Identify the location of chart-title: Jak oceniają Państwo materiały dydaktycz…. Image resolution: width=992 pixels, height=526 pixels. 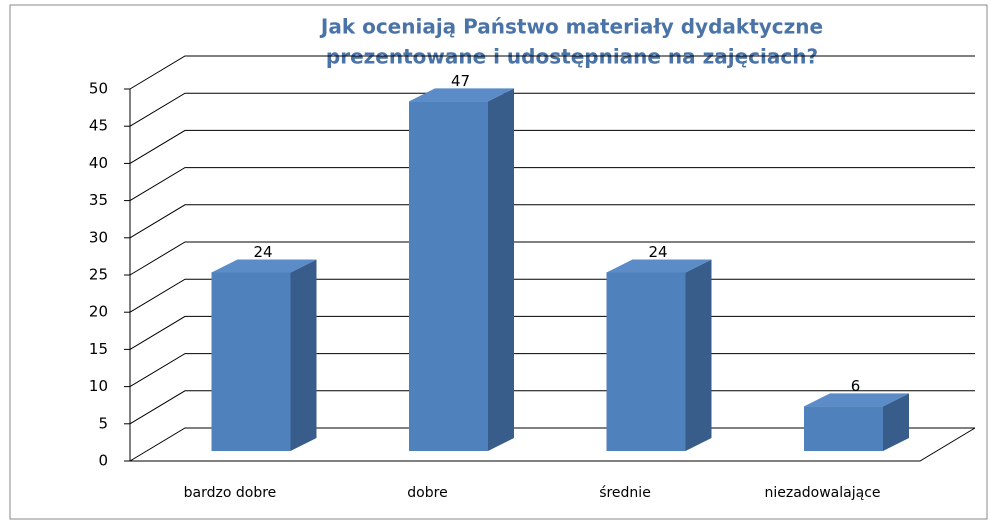
(571, 27).